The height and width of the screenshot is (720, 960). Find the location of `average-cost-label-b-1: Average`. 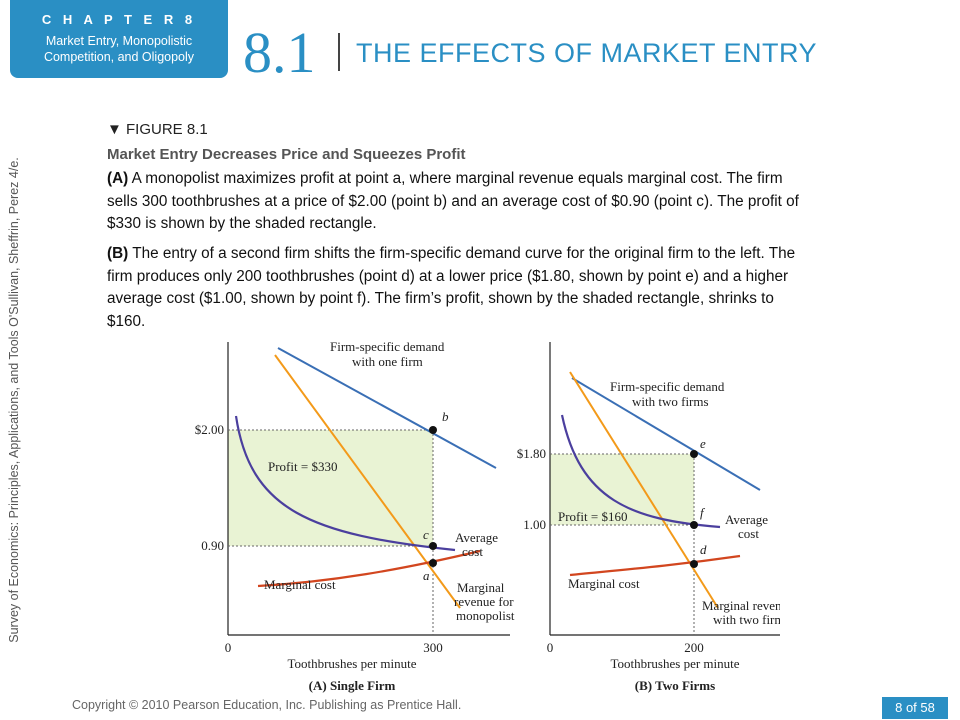

average-cost-label-b-1: Average is located at coordinates (746, 519).